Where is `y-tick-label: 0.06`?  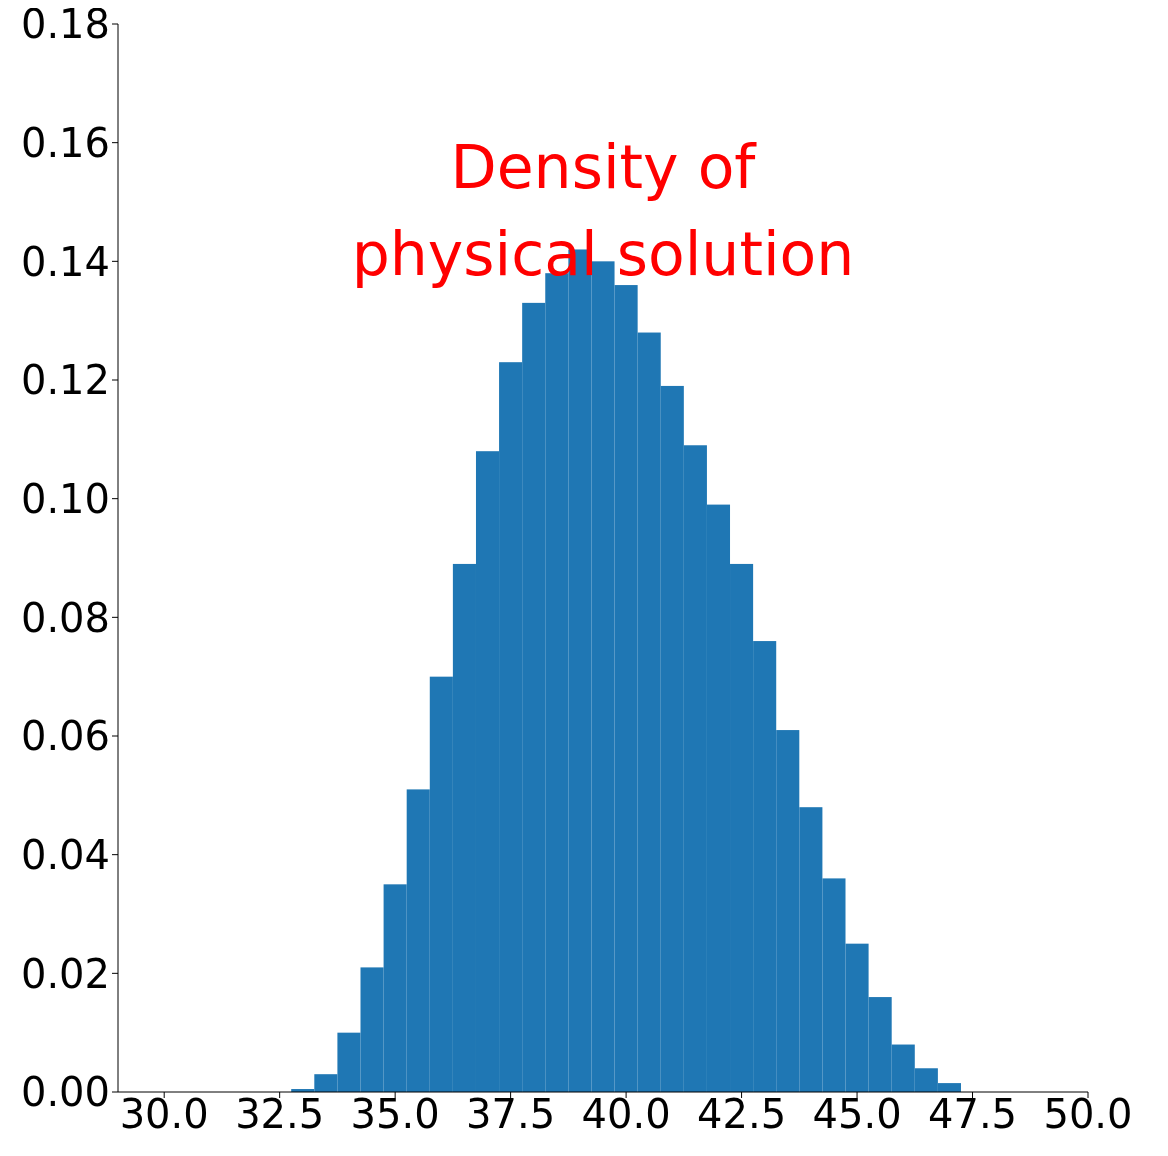 y-tick-label: 0.06 is located at coordinates (65, 736).